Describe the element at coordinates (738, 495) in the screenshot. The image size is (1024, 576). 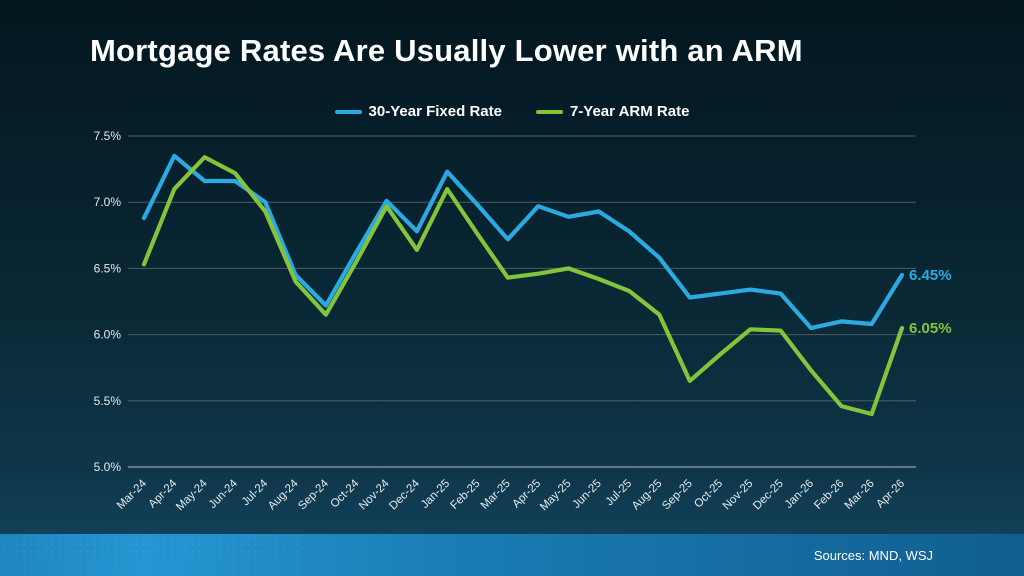
I see `x-axis-tick-label: Nov-25` at that location.